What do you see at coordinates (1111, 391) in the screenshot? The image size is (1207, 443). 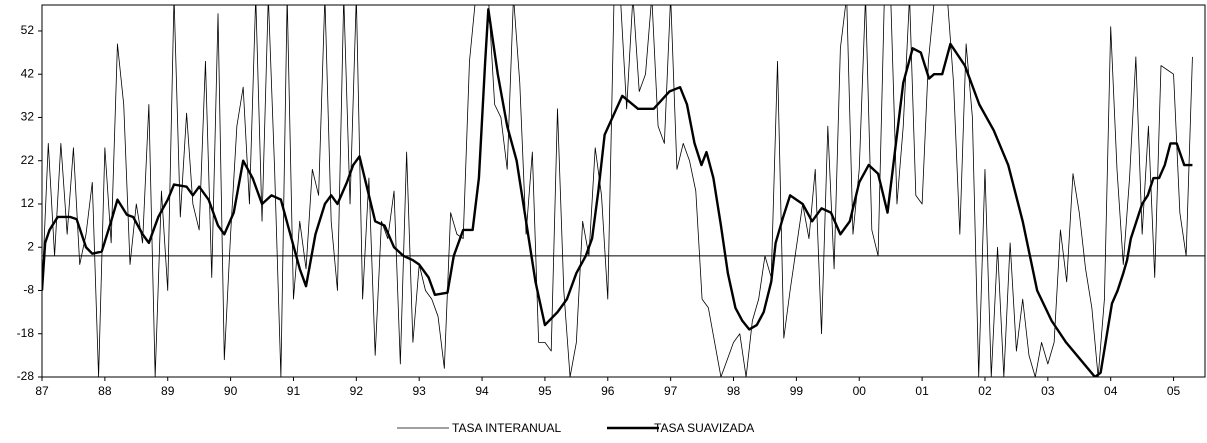 I see `x-tick-label: 04` at bounding box center [1111, 391].